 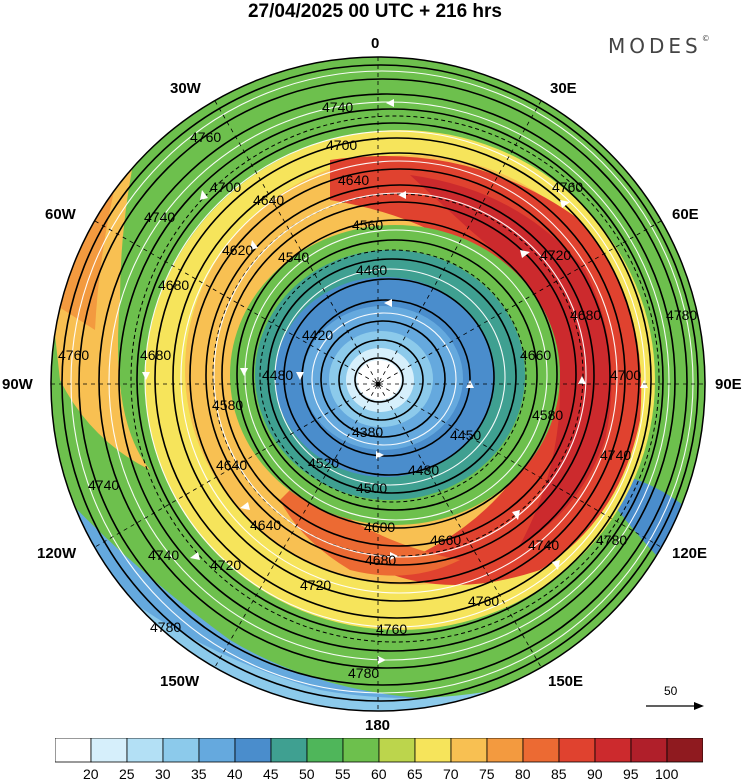 What do you see at coordinates (73, 355) in the screenshot?
I see `contour-label-4760-w: 4760` at bounding box center [73, 355].